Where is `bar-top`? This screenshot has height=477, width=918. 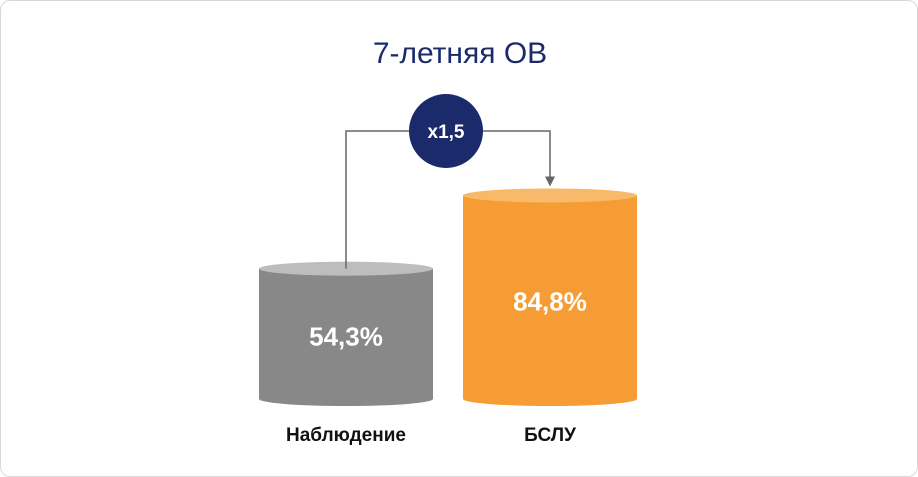 bar-top is located at coordinates (550, 195).